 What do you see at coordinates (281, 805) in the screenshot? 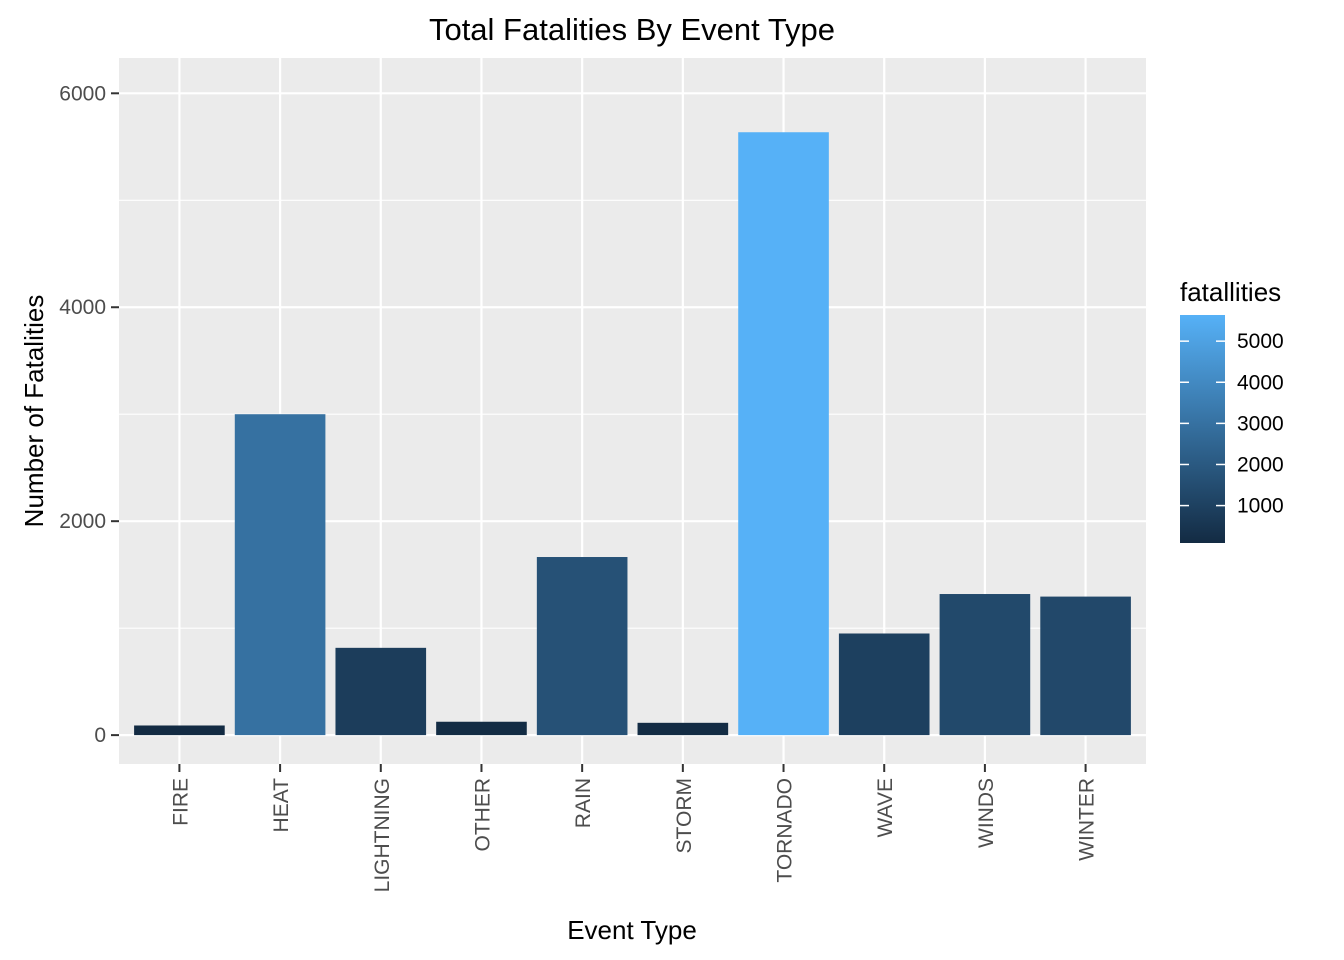
I see `x-tick-label: HEAT` at bounding box center [281, 805].